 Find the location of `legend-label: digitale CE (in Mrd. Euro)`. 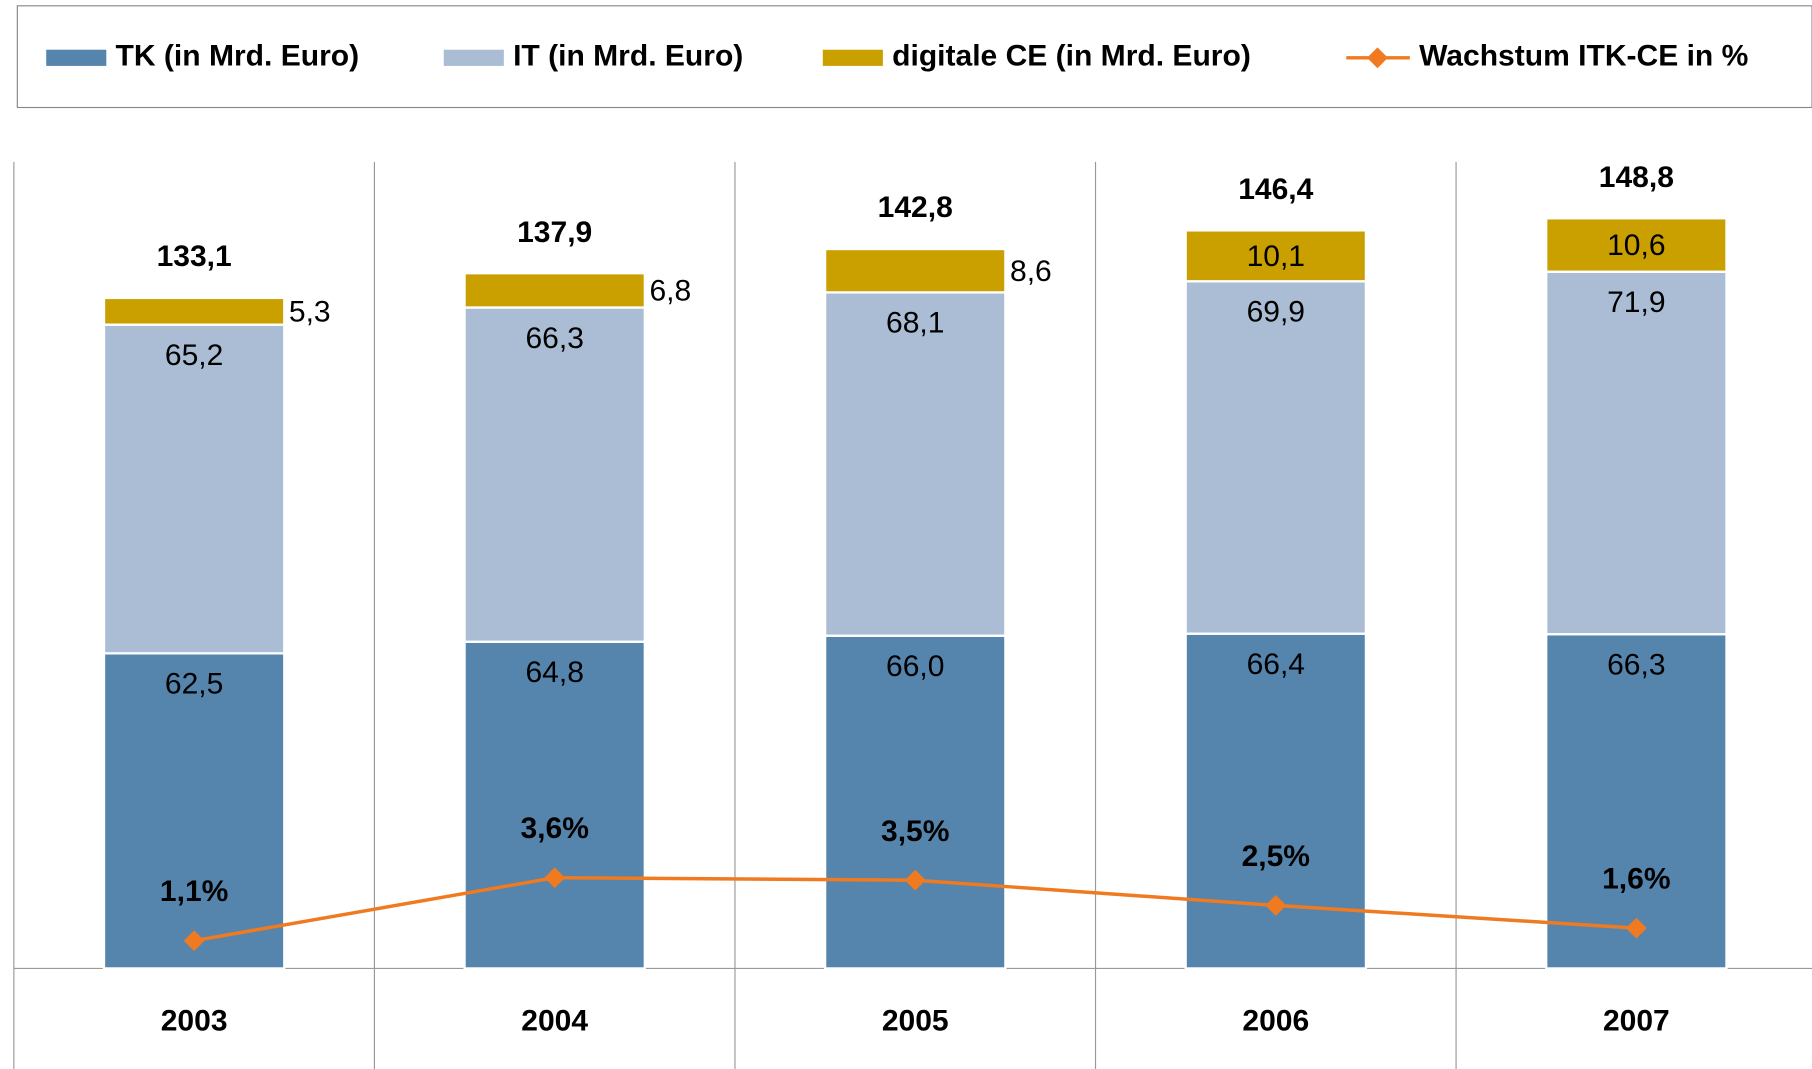

legend-label: digitale CE (in Mrd. Euro) is located at coordinates (1071, 56).